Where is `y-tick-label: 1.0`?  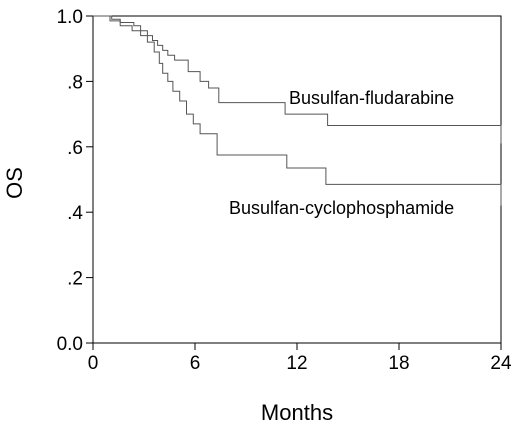 y-tick-label: 1.0 is located at coordinates (70, 17).